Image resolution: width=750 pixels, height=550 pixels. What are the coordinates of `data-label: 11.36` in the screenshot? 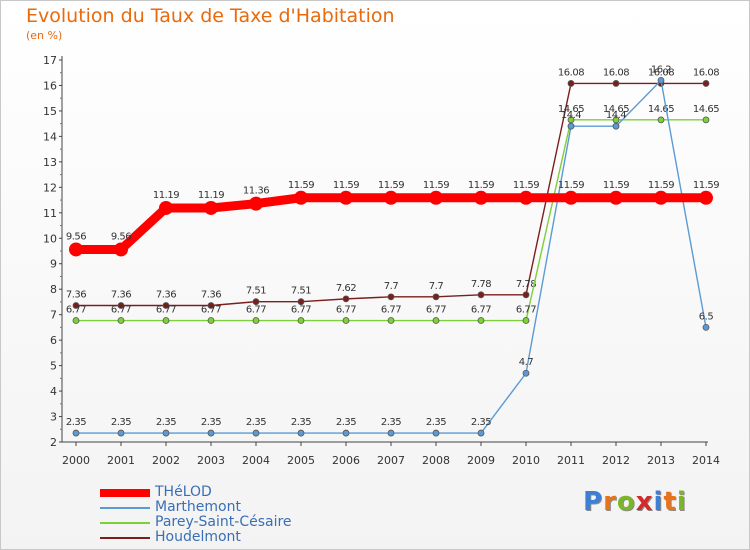 It's located at (256, 191).